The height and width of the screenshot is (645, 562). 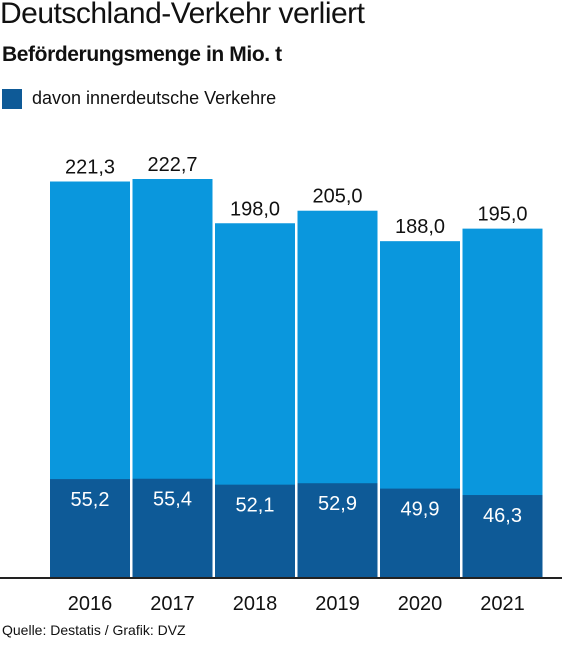 I want to click on x-tick-label-2020: 2020, so click(x=420, y=604).